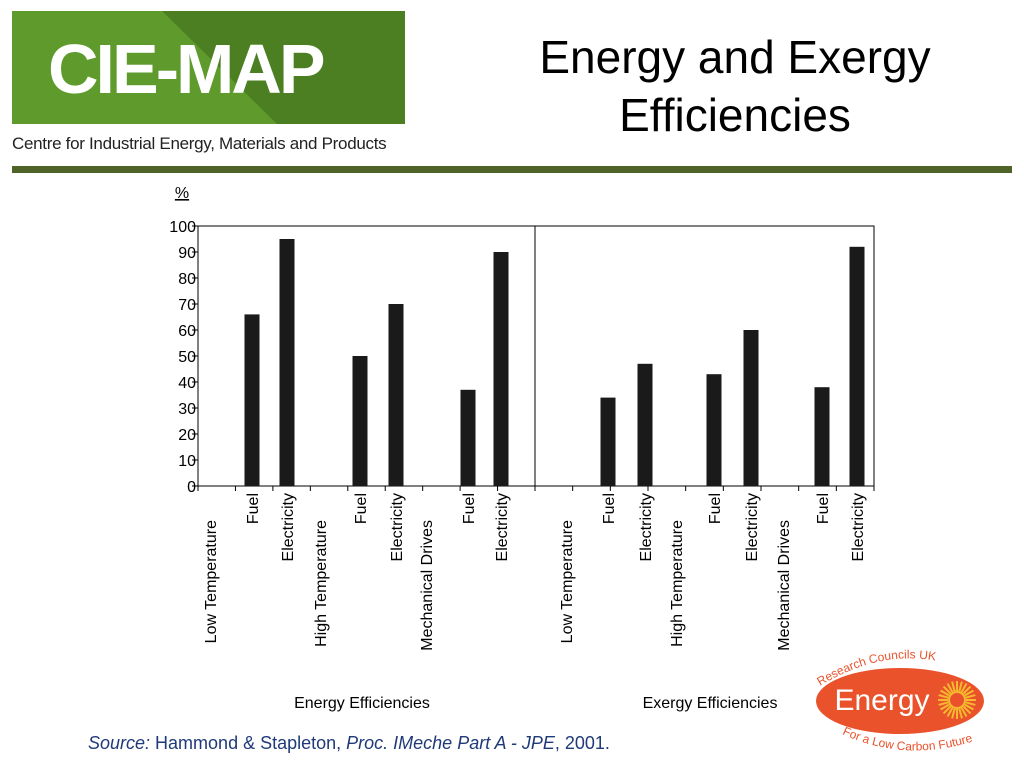  I want to click on source-year: , 2001., so click(582, 743).